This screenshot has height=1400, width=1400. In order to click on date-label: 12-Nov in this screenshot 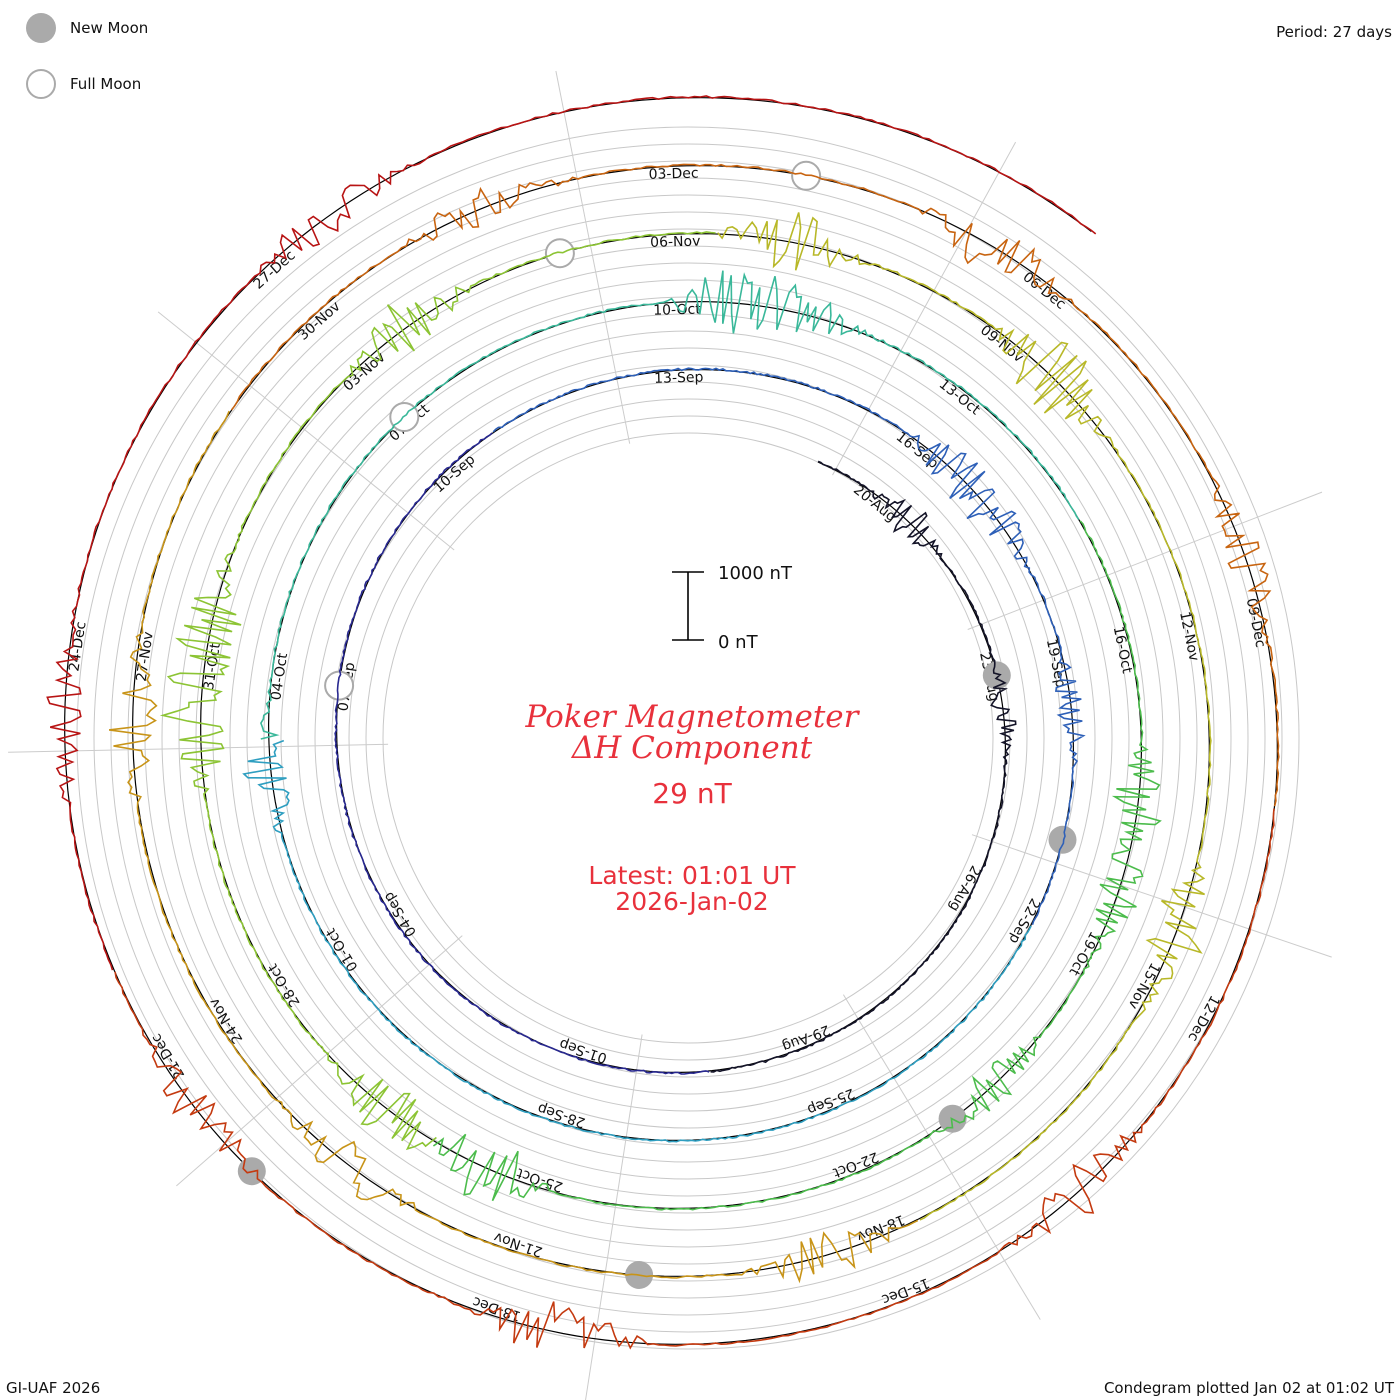, I will do `click(1189, 636)`.